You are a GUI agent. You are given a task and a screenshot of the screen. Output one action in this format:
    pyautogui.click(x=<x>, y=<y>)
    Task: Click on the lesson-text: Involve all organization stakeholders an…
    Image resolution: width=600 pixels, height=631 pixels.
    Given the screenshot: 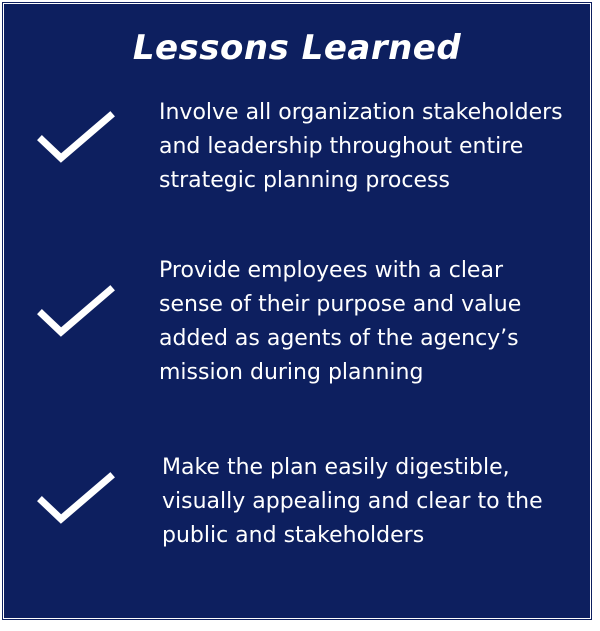 What is the action you would take?
    pyautogui.click(x=361, y=146)
    